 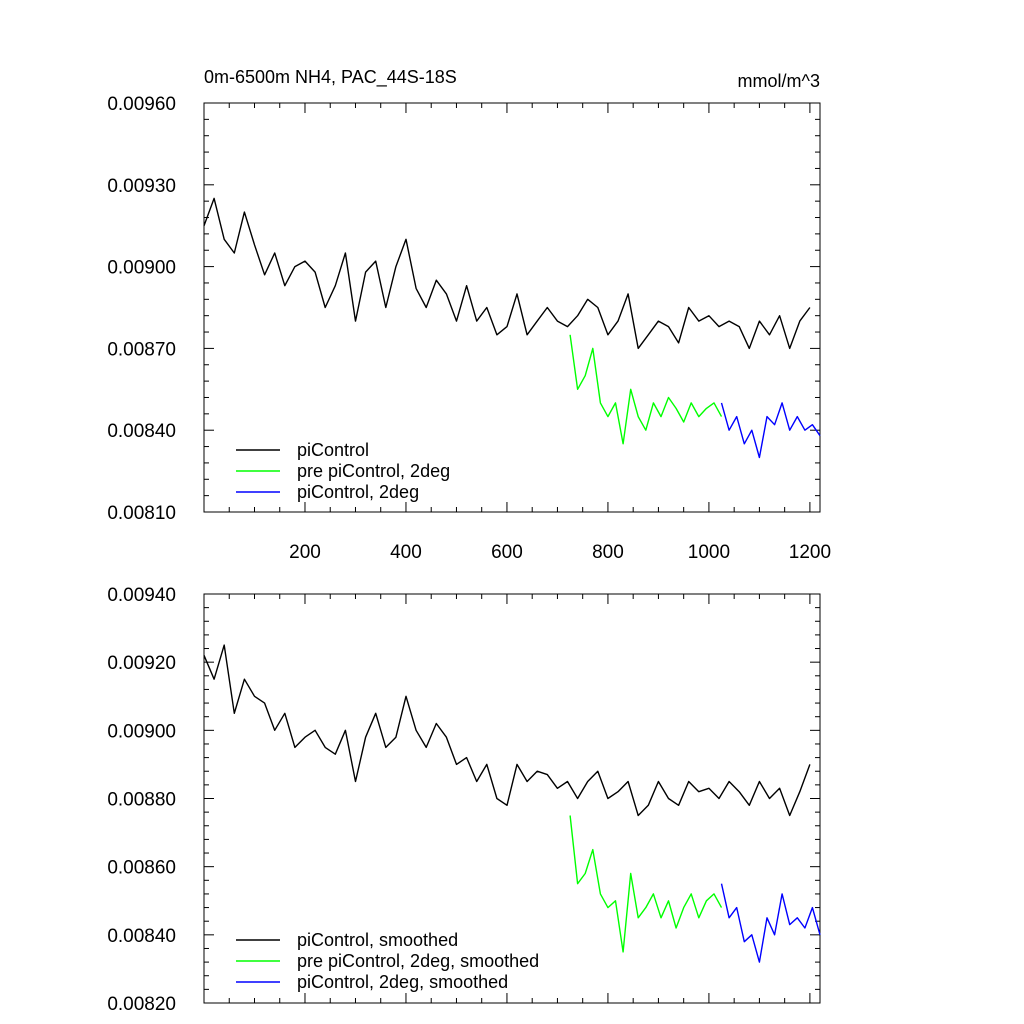 I want to click on legend-label: piControl, 2deg, so click(x=358, y=492).